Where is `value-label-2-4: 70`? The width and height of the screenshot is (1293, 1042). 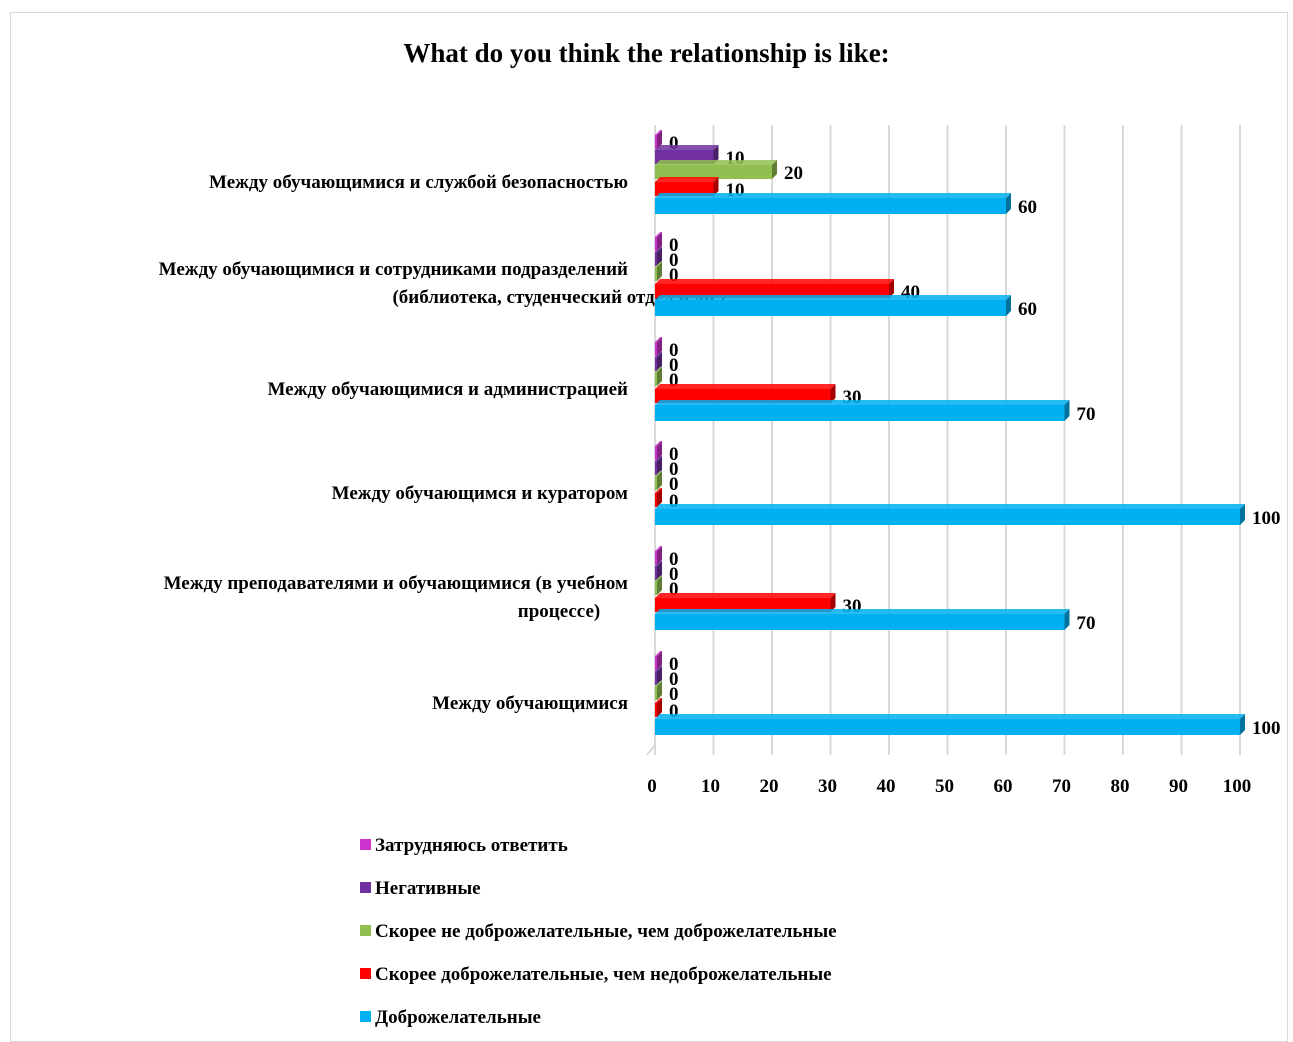
value-label-2-4: 70 is located at coordinates (1086, 414).